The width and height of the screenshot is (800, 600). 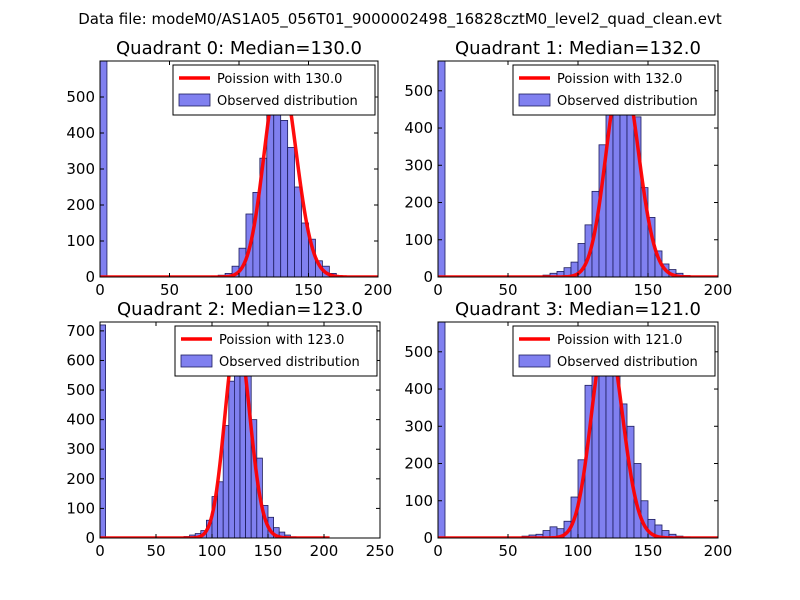 I want to click on panel-title: Quadrant 3: Median=121.0, so click(x=578, y=309).